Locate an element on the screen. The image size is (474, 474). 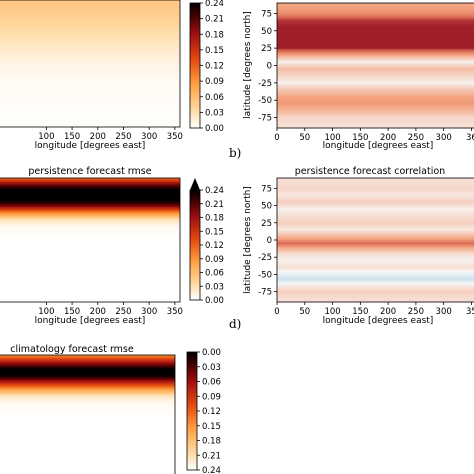
panel-d-x-tick-label: 150 is located at coordinates (360, 312).